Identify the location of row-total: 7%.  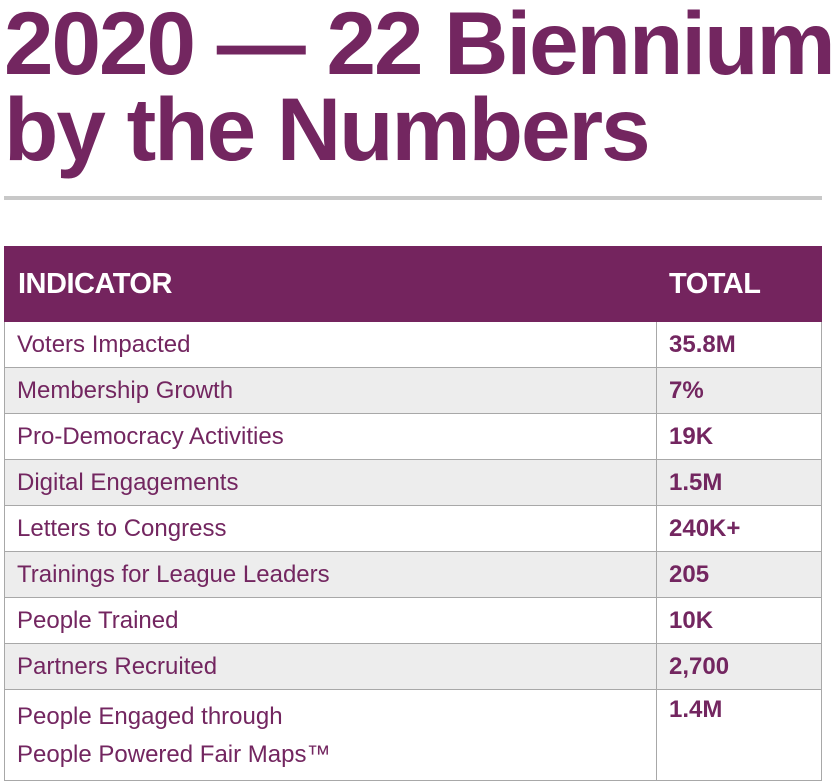
(739, 390).